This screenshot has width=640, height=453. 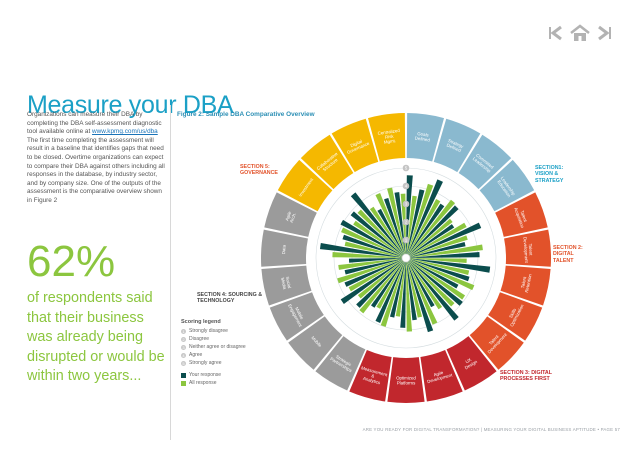 What do you see at coordinates (528, 249) in the screenshot?
I see `ring-segment-label: TalentDevelopment` at bounding box center [528, 249].